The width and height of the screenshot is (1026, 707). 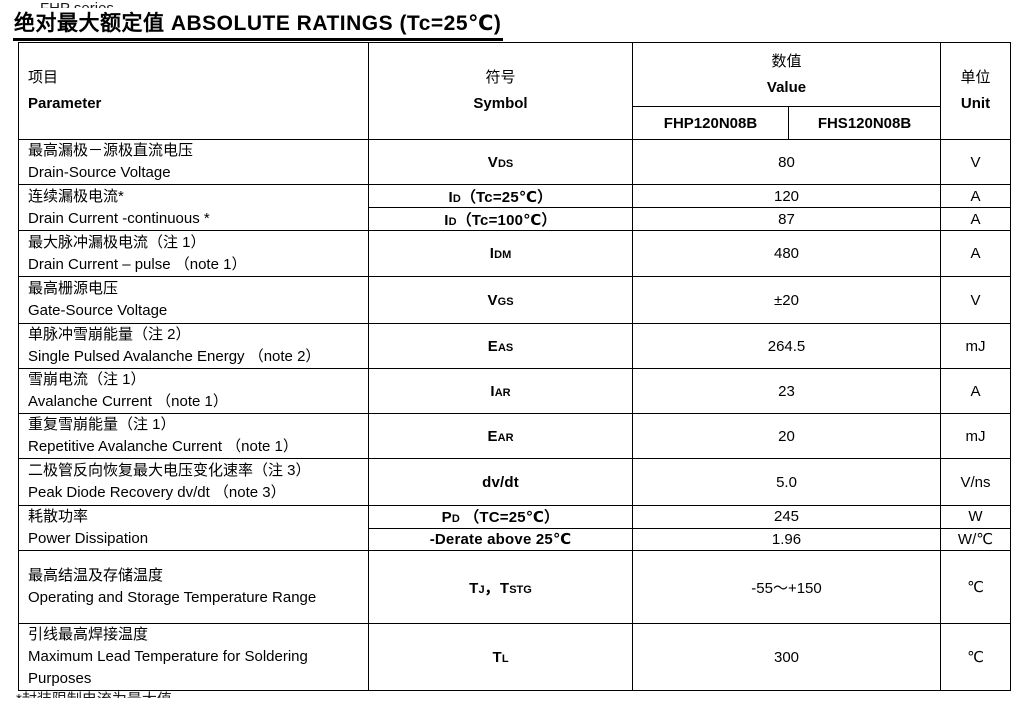 I want to click on symbol-subscript: DM, so click(x=503, y=255).